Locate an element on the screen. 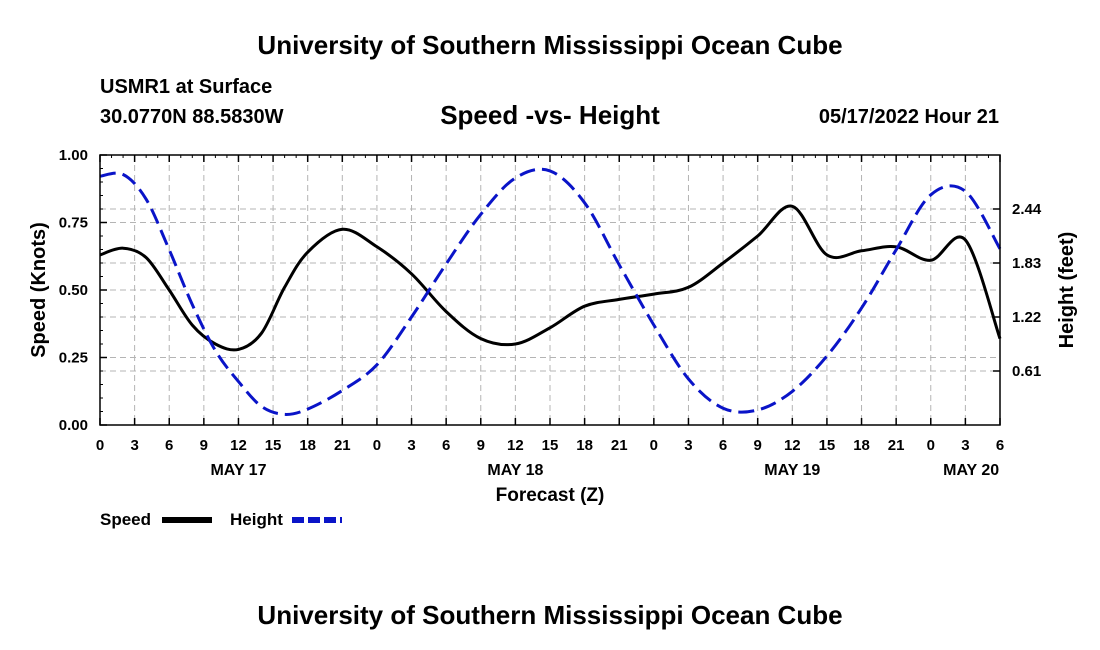  date-label: MAY 17 is located at coordinates (238, 470).